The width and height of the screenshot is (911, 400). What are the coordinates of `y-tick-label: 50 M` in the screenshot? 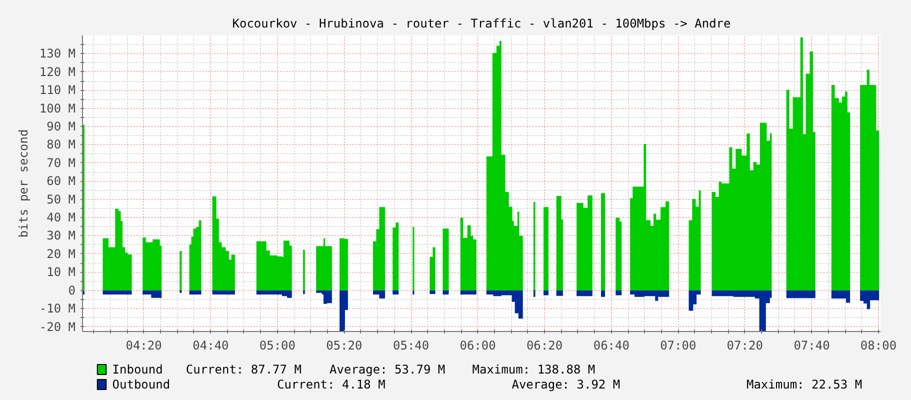 It's located at (61, 199).